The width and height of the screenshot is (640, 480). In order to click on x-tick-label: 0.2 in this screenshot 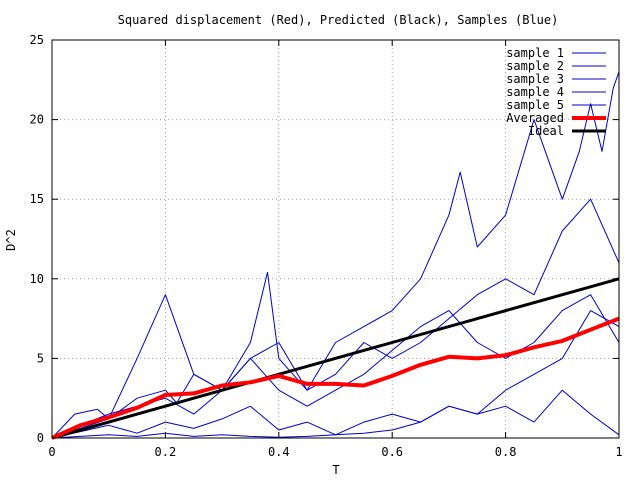, I will do `click(166, 452)`.